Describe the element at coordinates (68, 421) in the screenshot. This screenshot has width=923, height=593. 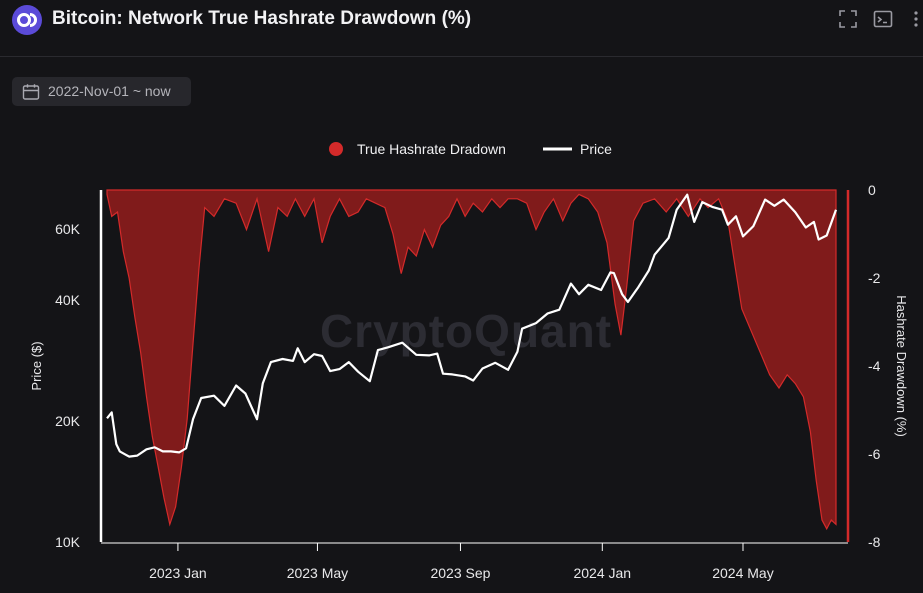
I see `y-left-tick-label: 20K` at that location.